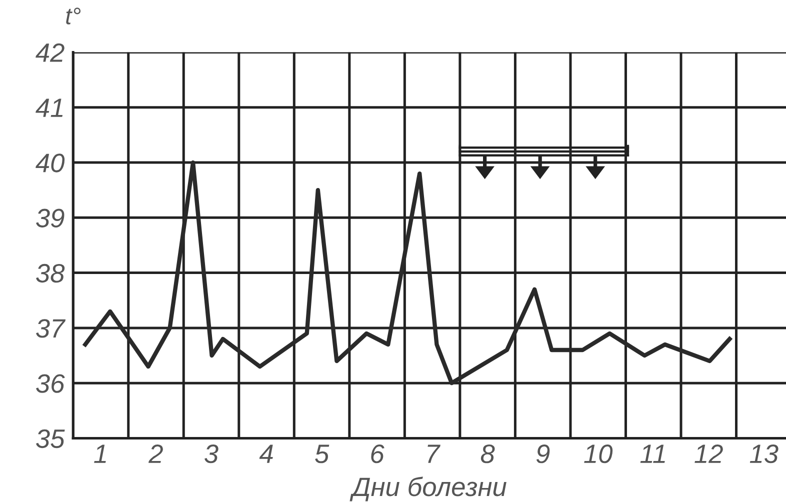  What do you see at coordinates (50, 163) in the screenshot?
I see `y-tick-label: 40` at bounding box center [50, 163].